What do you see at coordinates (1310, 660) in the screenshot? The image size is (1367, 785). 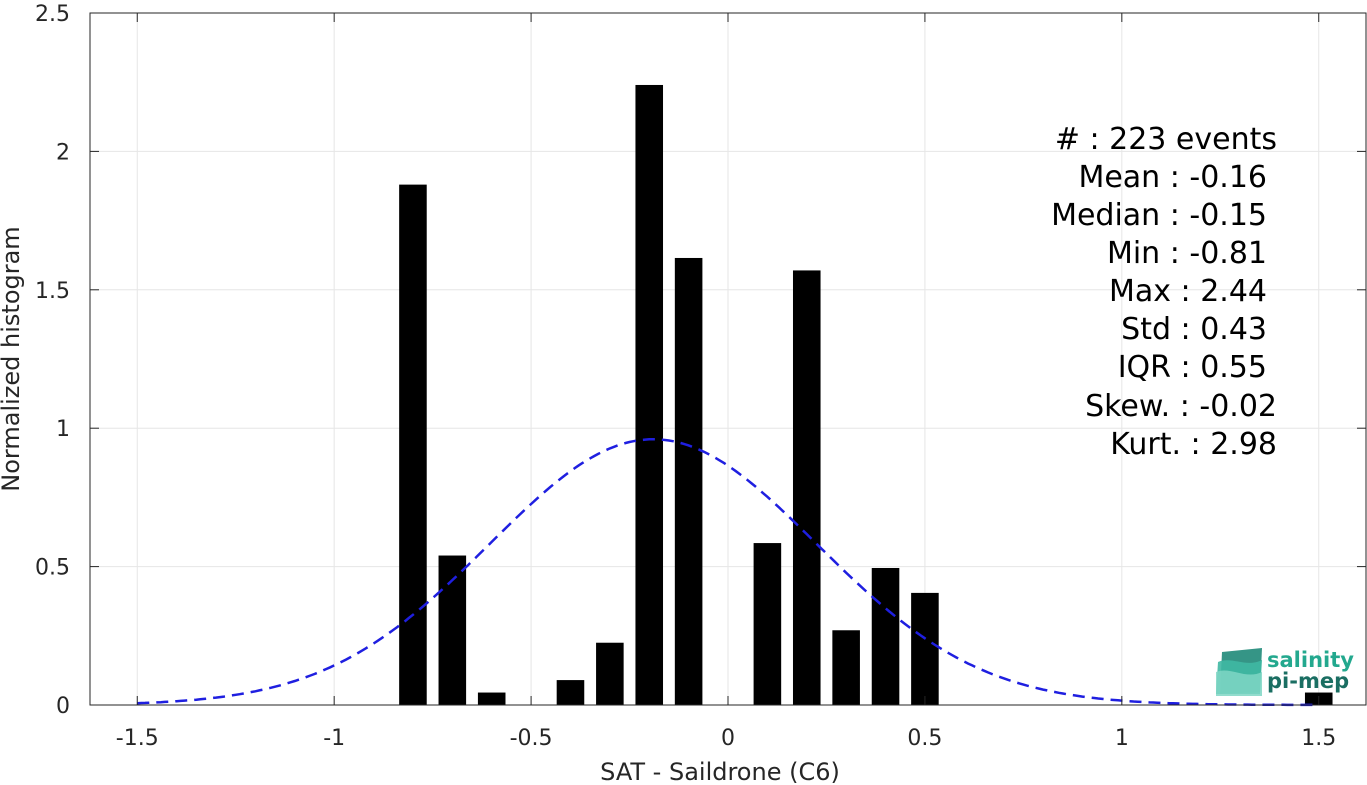 I see `logo-text-salinity: salinity` at bounding box center [1310, 660].